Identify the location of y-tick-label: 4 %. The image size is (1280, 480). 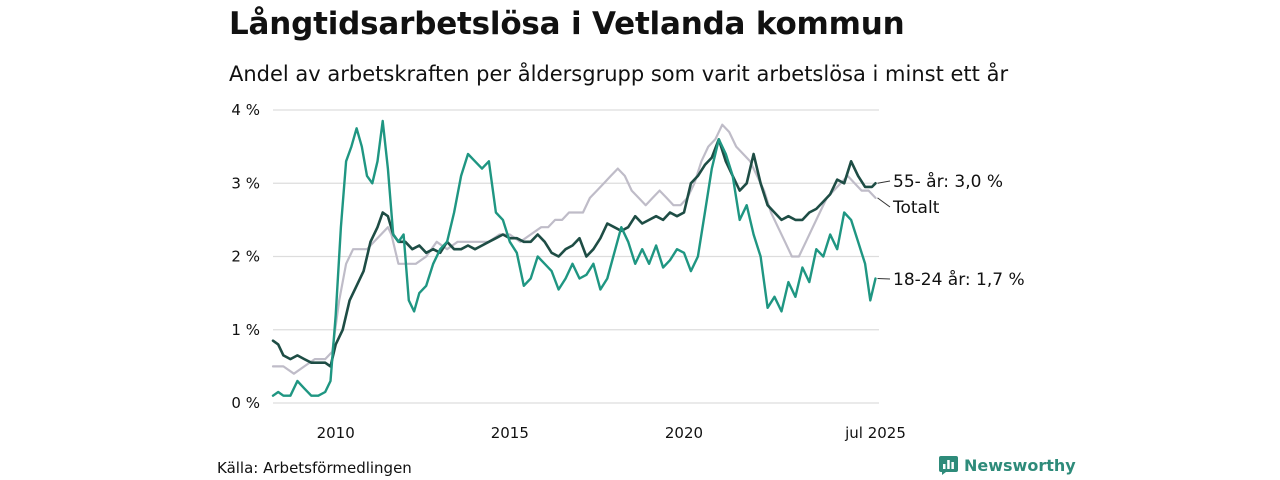
(245, 110).